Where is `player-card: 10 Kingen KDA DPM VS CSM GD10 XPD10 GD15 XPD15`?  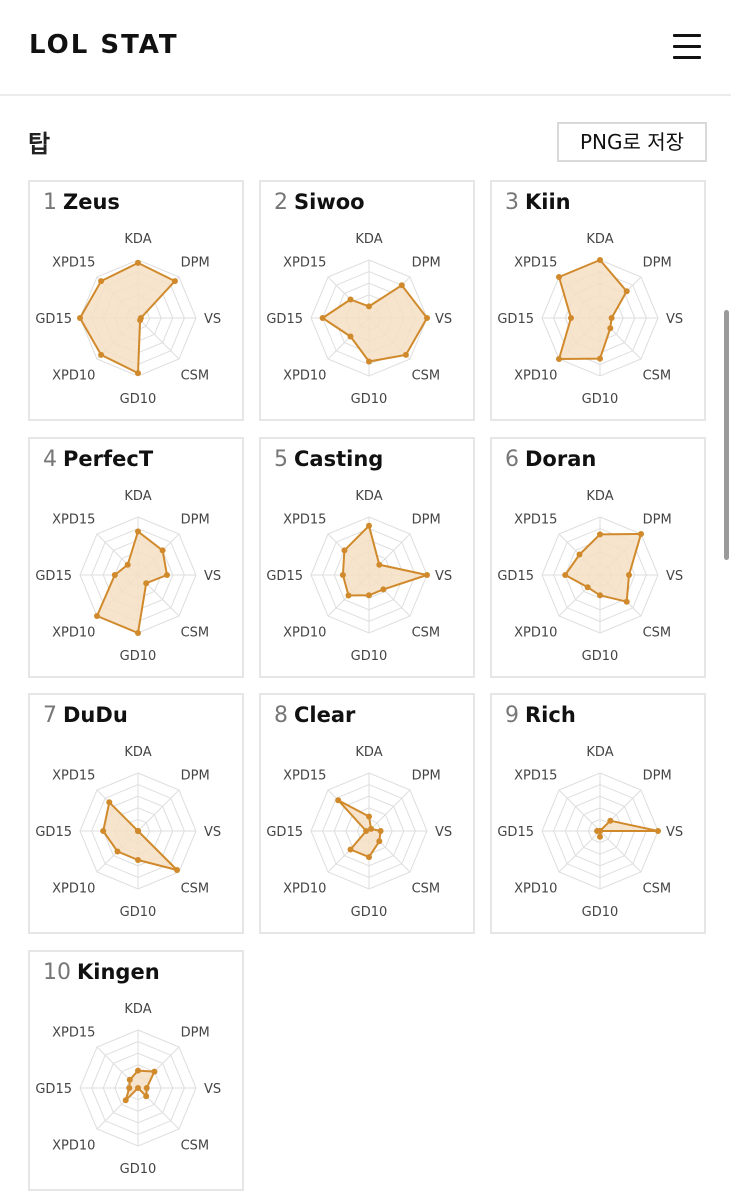 player-card: 10 Kingen KDA DPM VS CSM GD10 XPD10 GD15 XPD15 is located at coordinates (136, 1070).